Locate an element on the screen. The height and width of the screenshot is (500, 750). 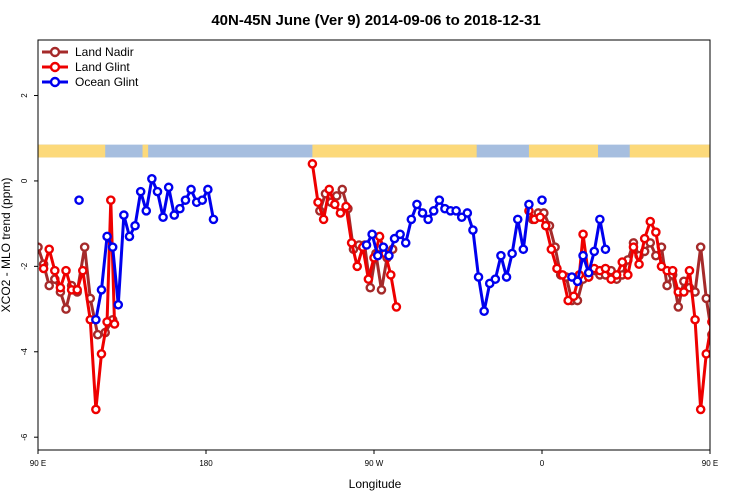
y-axis-label: XCO2 - MLO trend (ppm) is located at coordinates (6, 245).